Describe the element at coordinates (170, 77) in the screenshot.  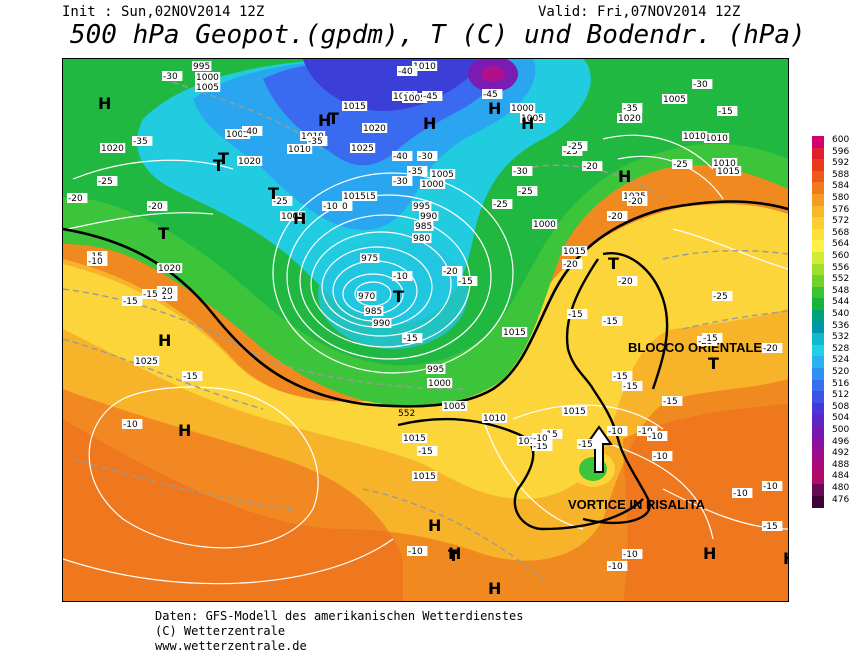
I see `temperature-label: -30` at that location.